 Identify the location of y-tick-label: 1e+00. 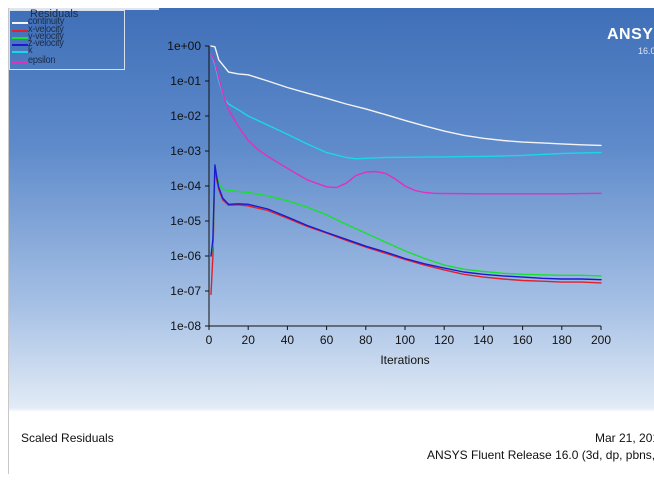
(184, 46).